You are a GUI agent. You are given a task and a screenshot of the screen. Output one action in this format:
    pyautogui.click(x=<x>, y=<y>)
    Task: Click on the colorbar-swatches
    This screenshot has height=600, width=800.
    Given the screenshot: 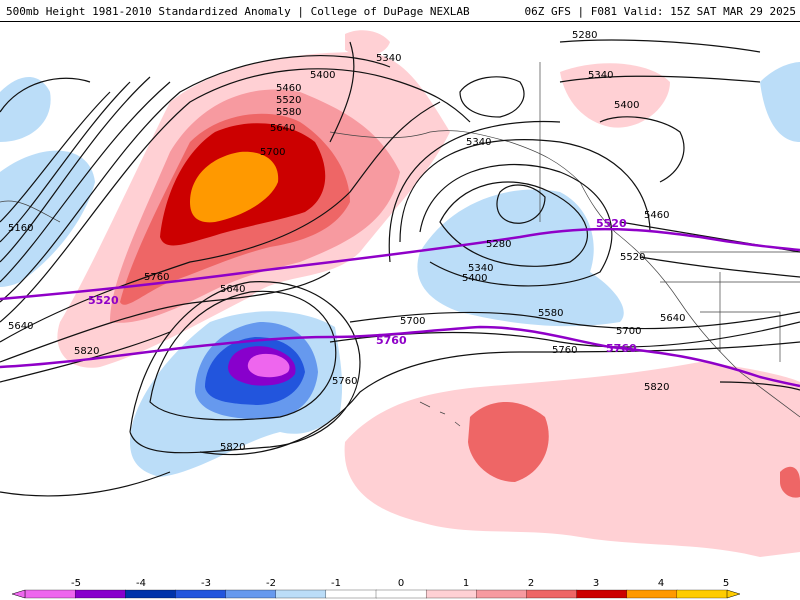 What is the action you would take?
    pyautogui.click(x=376, y=594)
    